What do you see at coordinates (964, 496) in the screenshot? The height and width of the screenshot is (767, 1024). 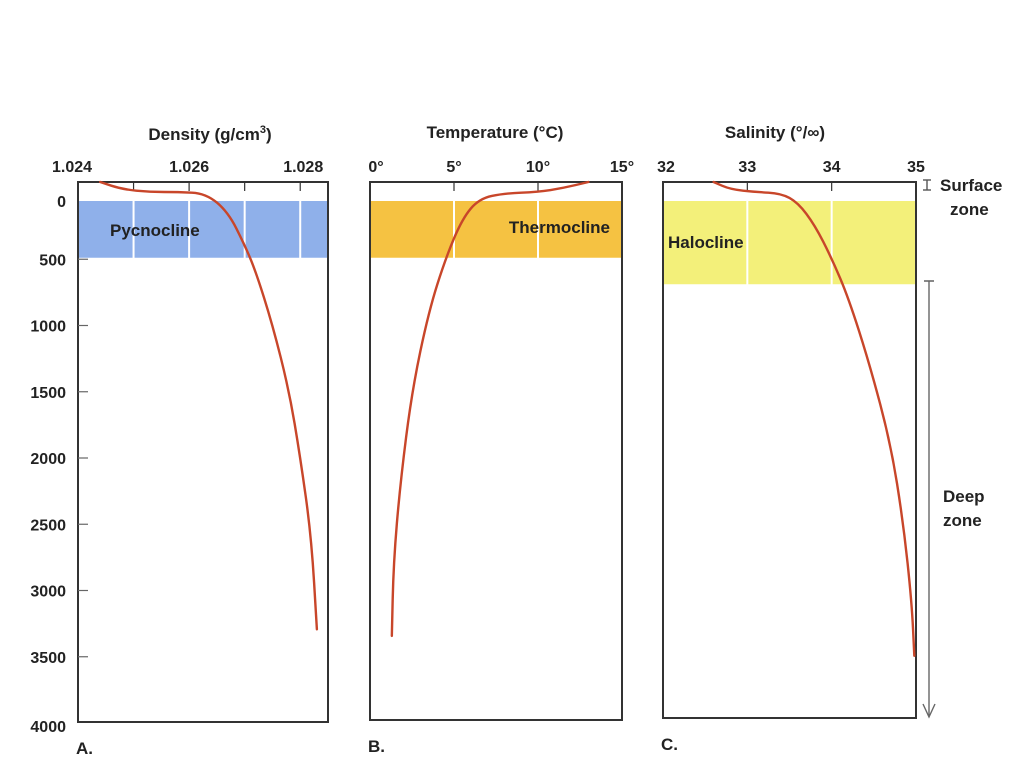 I see `deep-zone-label-1: Deep` at bounding box center [964, 496].